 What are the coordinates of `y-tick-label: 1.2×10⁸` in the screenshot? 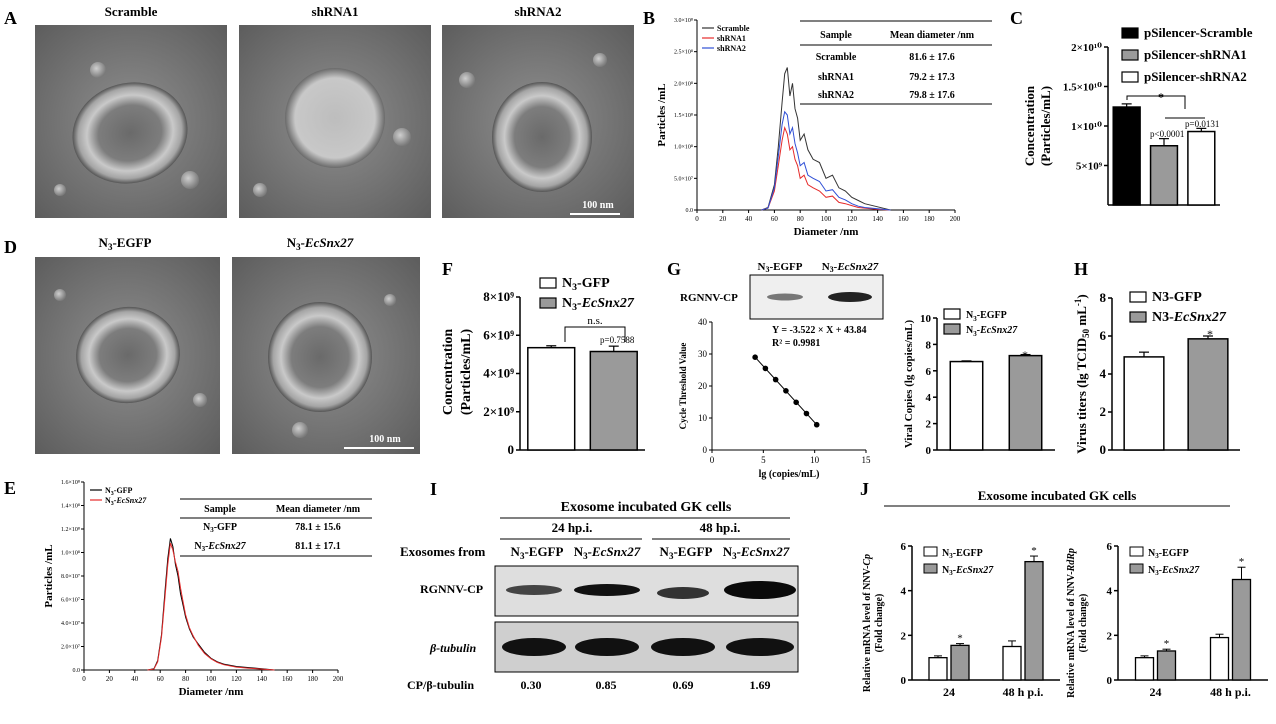 It's located at (70, 530).